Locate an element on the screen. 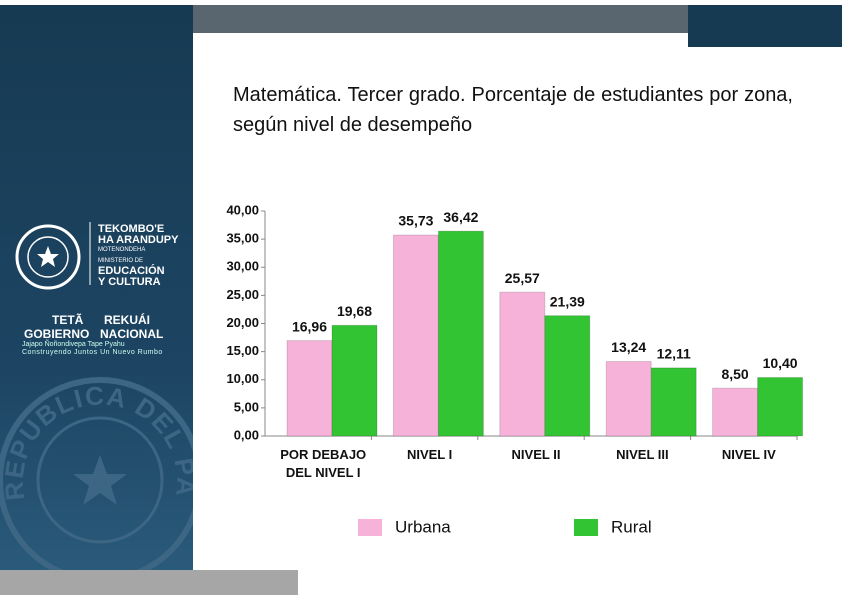  seal-star is located at coordinates (100, 480).